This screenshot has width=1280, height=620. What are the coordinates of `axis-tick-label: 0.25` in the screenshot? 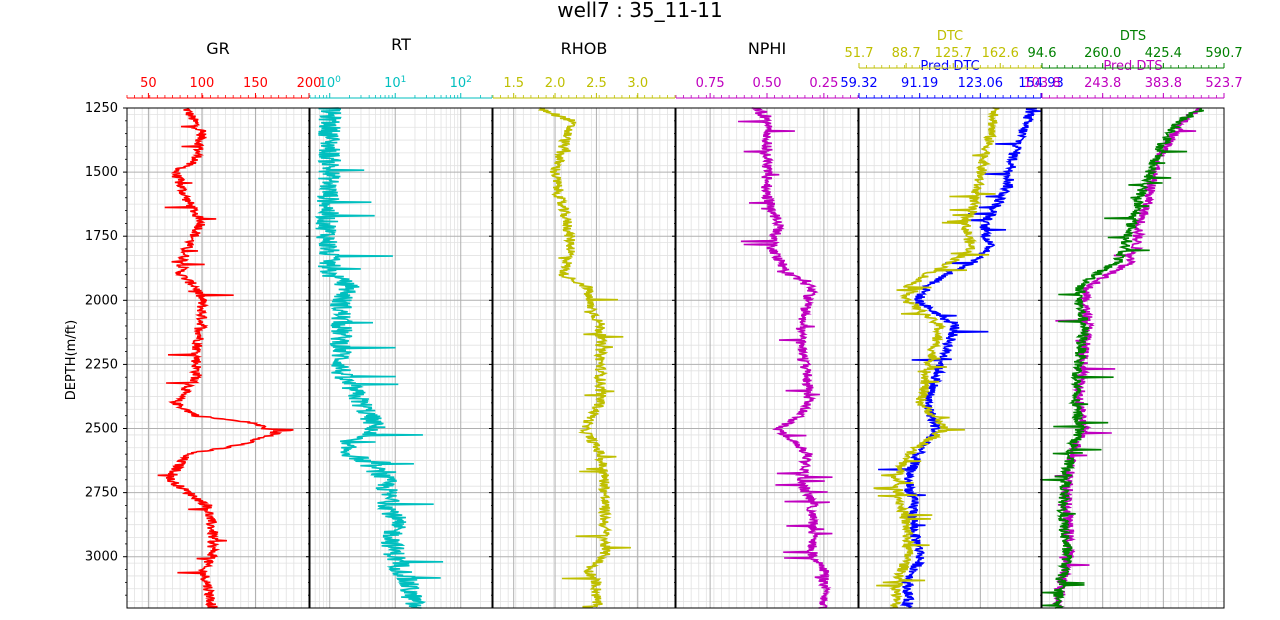 It's located at (823, 83).